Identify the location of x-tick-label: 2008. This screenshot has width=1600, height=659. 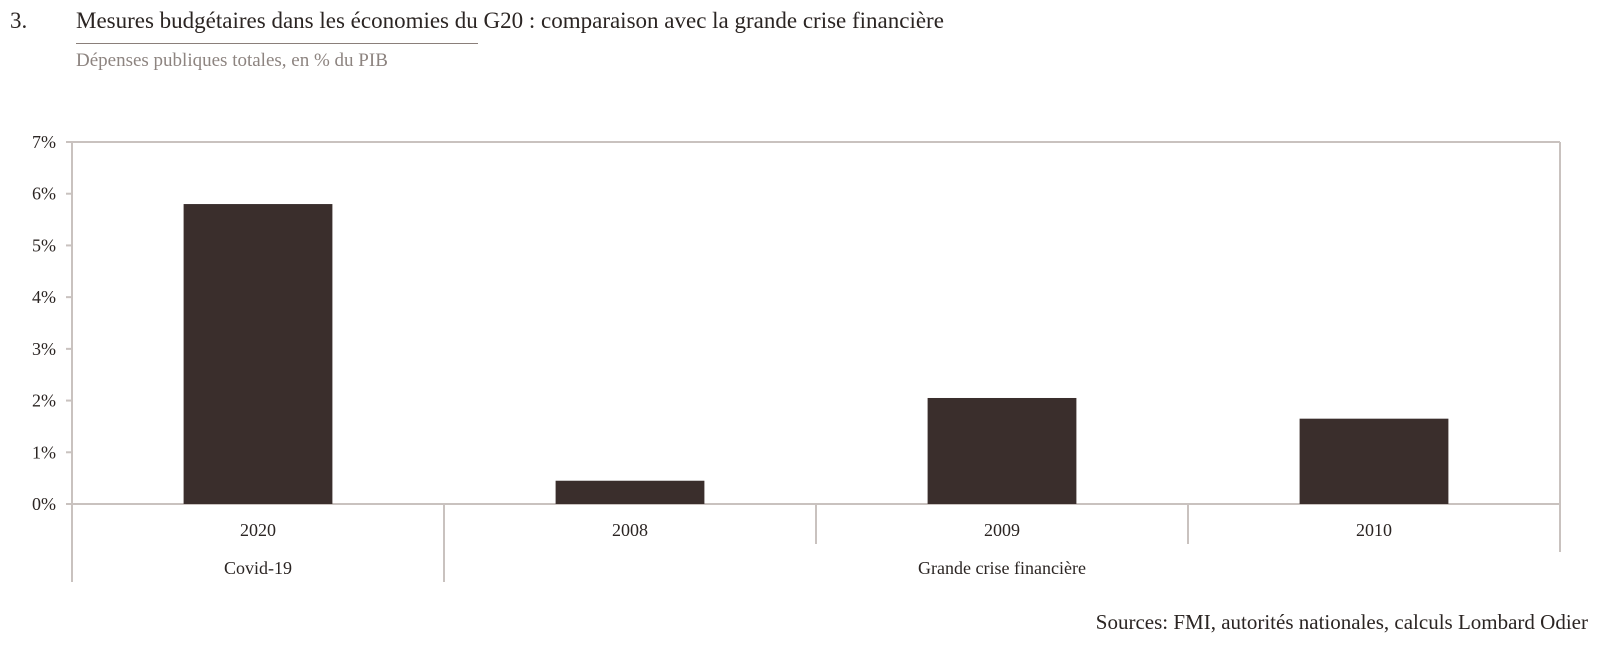
(630, 530).